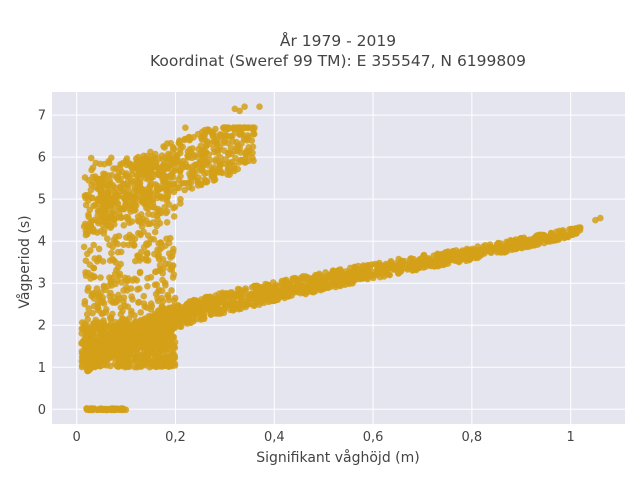 The height and width of the screenshot is (480, 640). I want to click on y-tick-label: 0, so click(42, 410).